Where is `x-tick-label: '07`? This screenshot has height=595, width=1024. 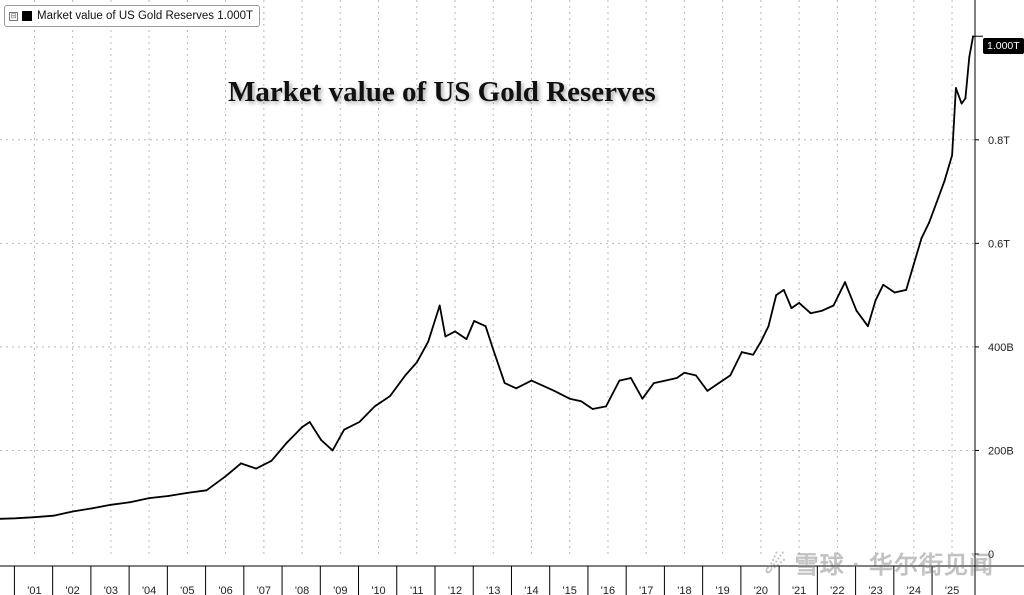
x-tick-label: '07 is located at coordinates (264, 590).